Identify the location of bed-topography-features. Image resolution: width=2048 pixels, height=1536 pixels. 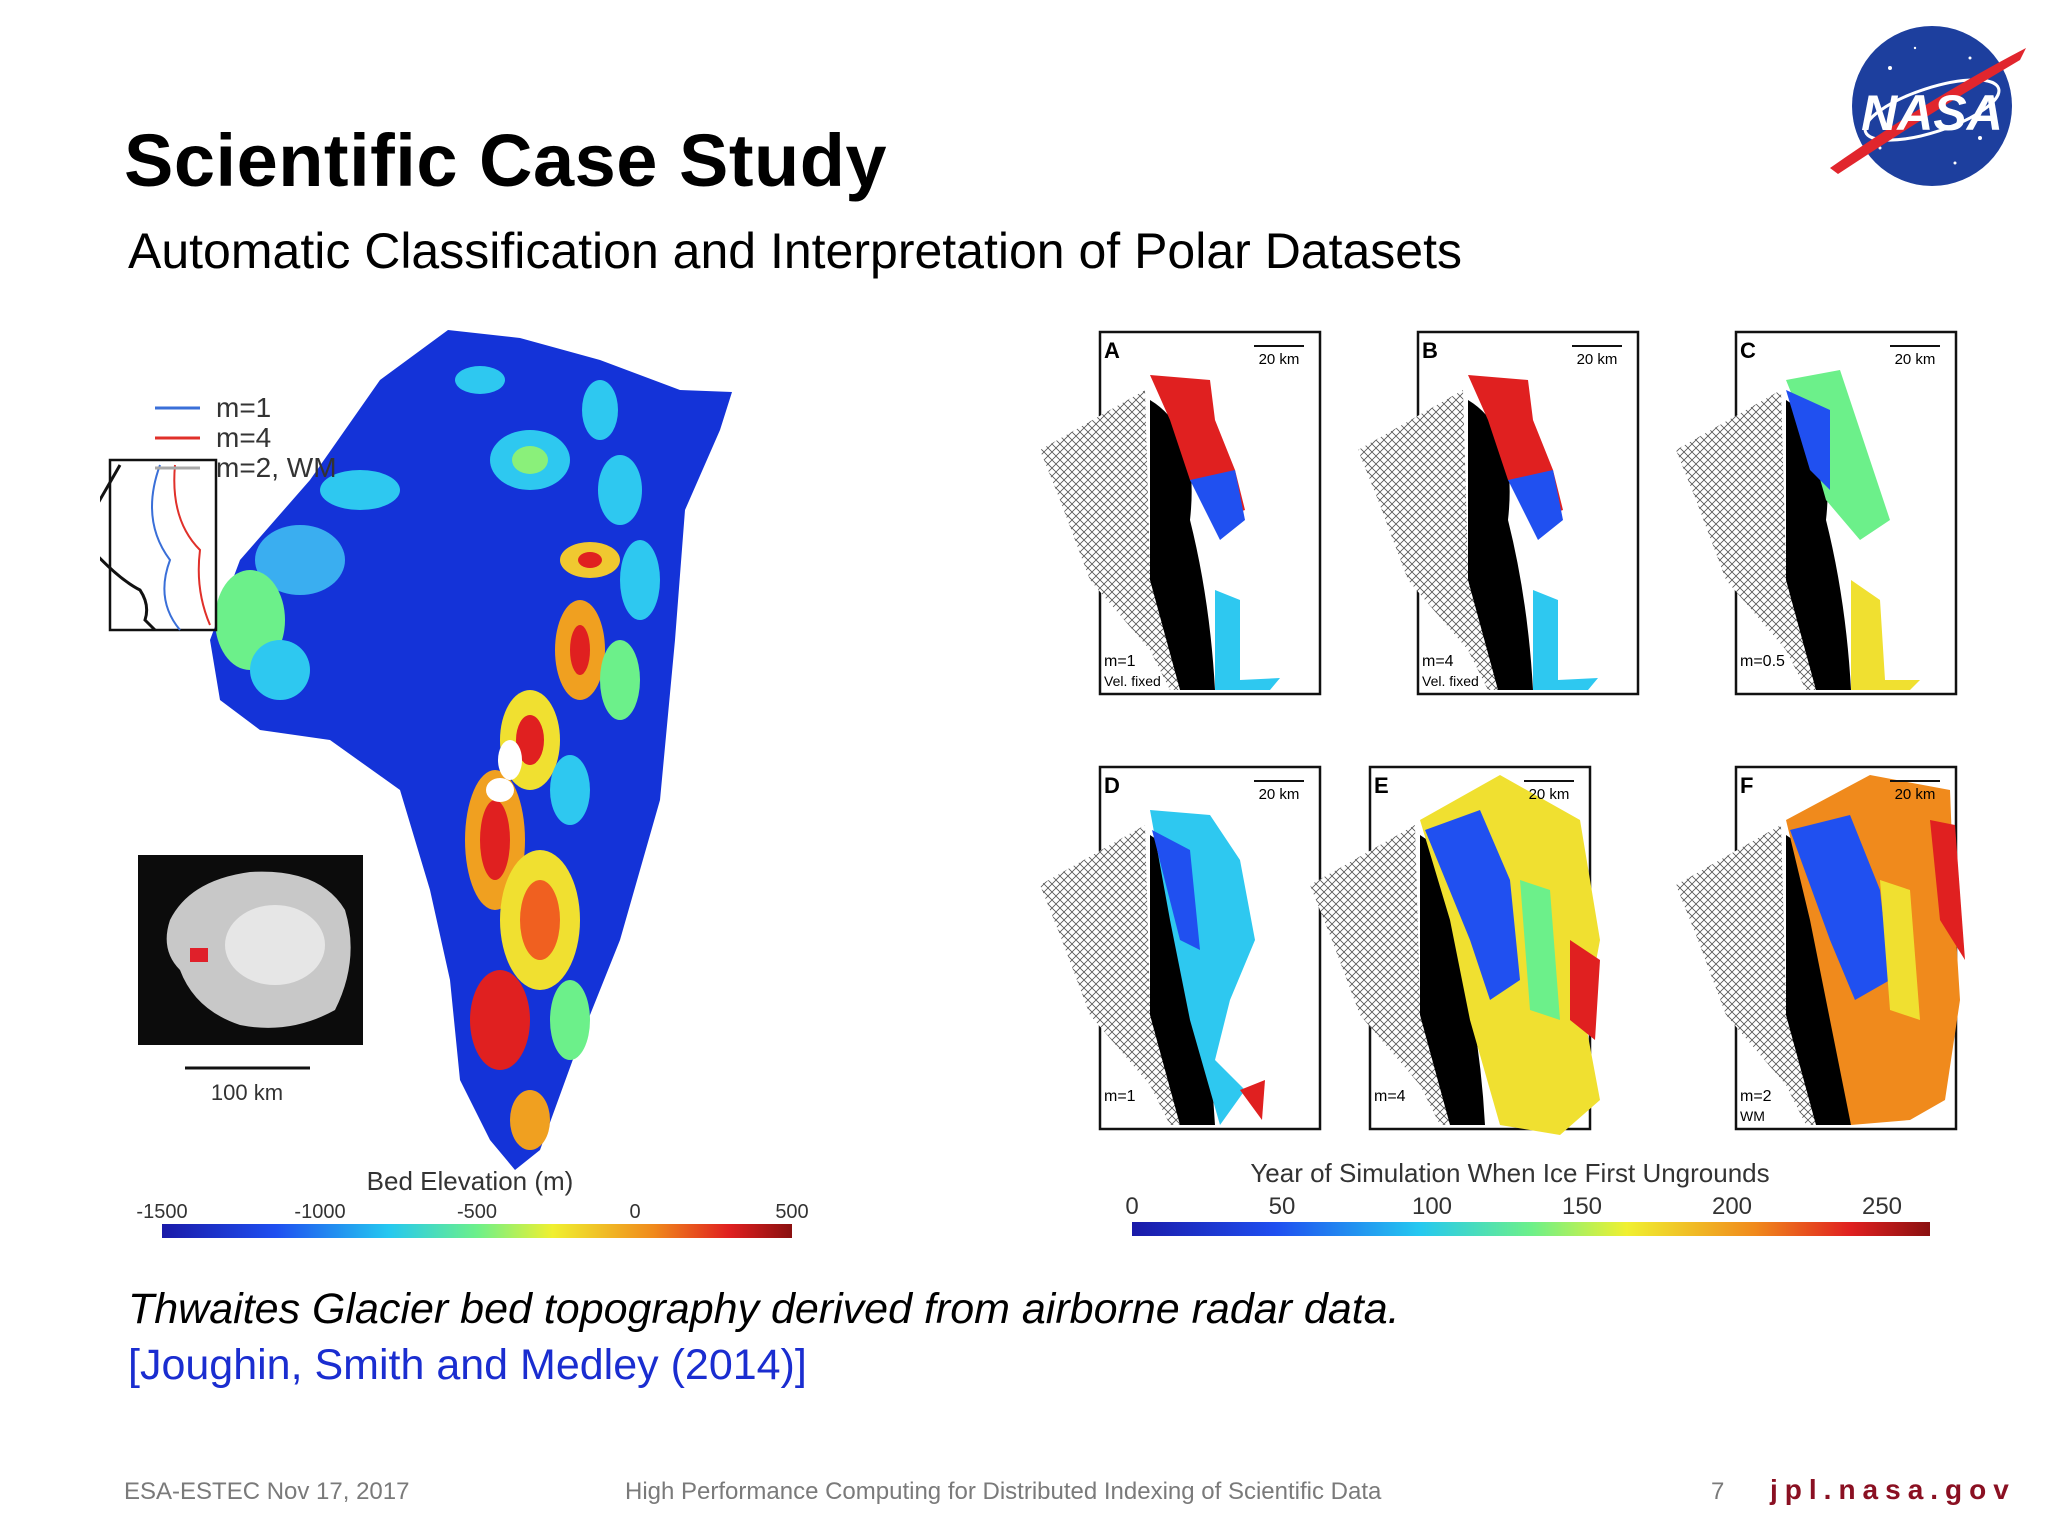
(437, 758).